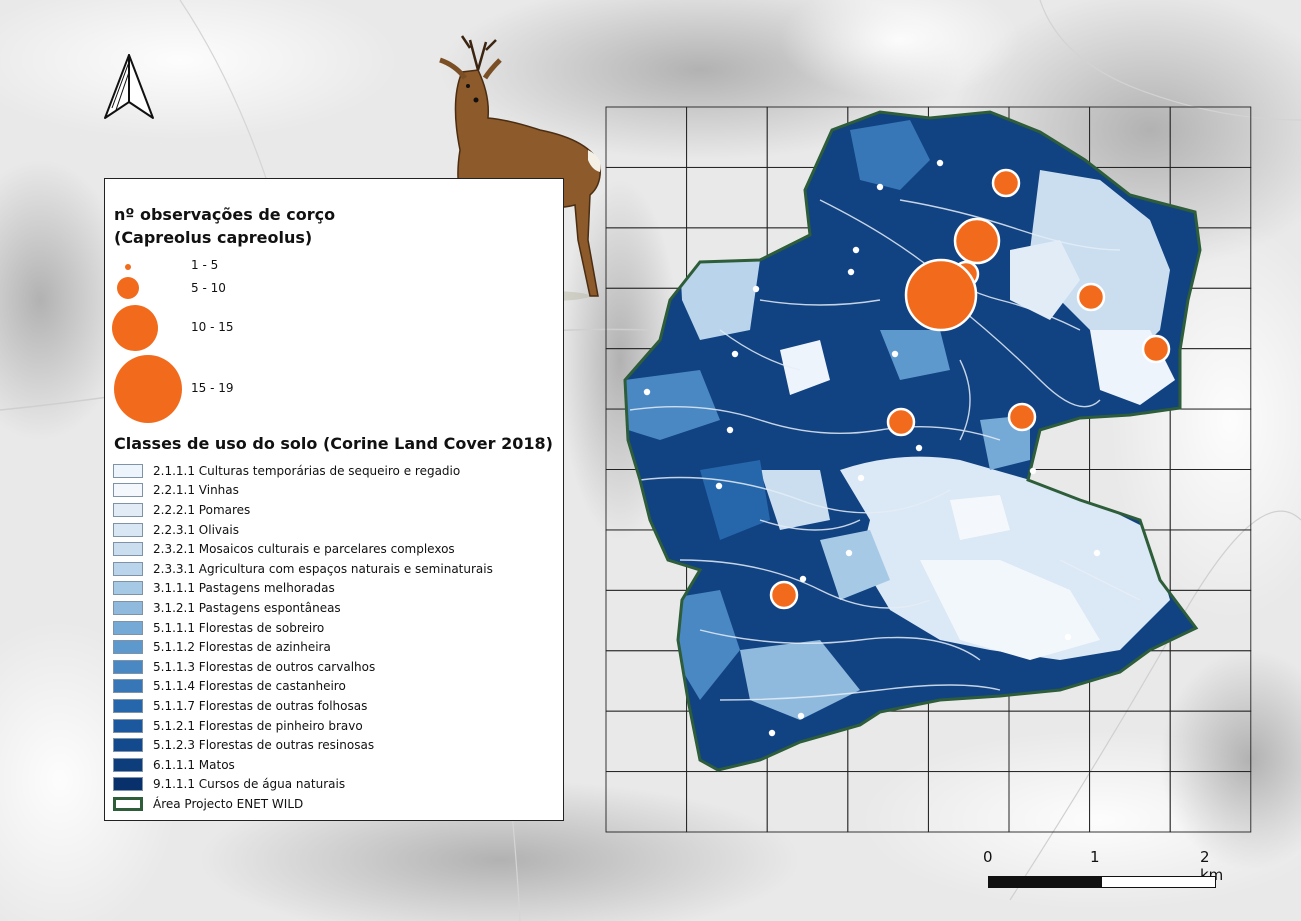 This screenshot has height=921, width=1301. I want to click on class-label: 5.1.2.1 Florestas de pinheiro bravo, so click(258, 725).